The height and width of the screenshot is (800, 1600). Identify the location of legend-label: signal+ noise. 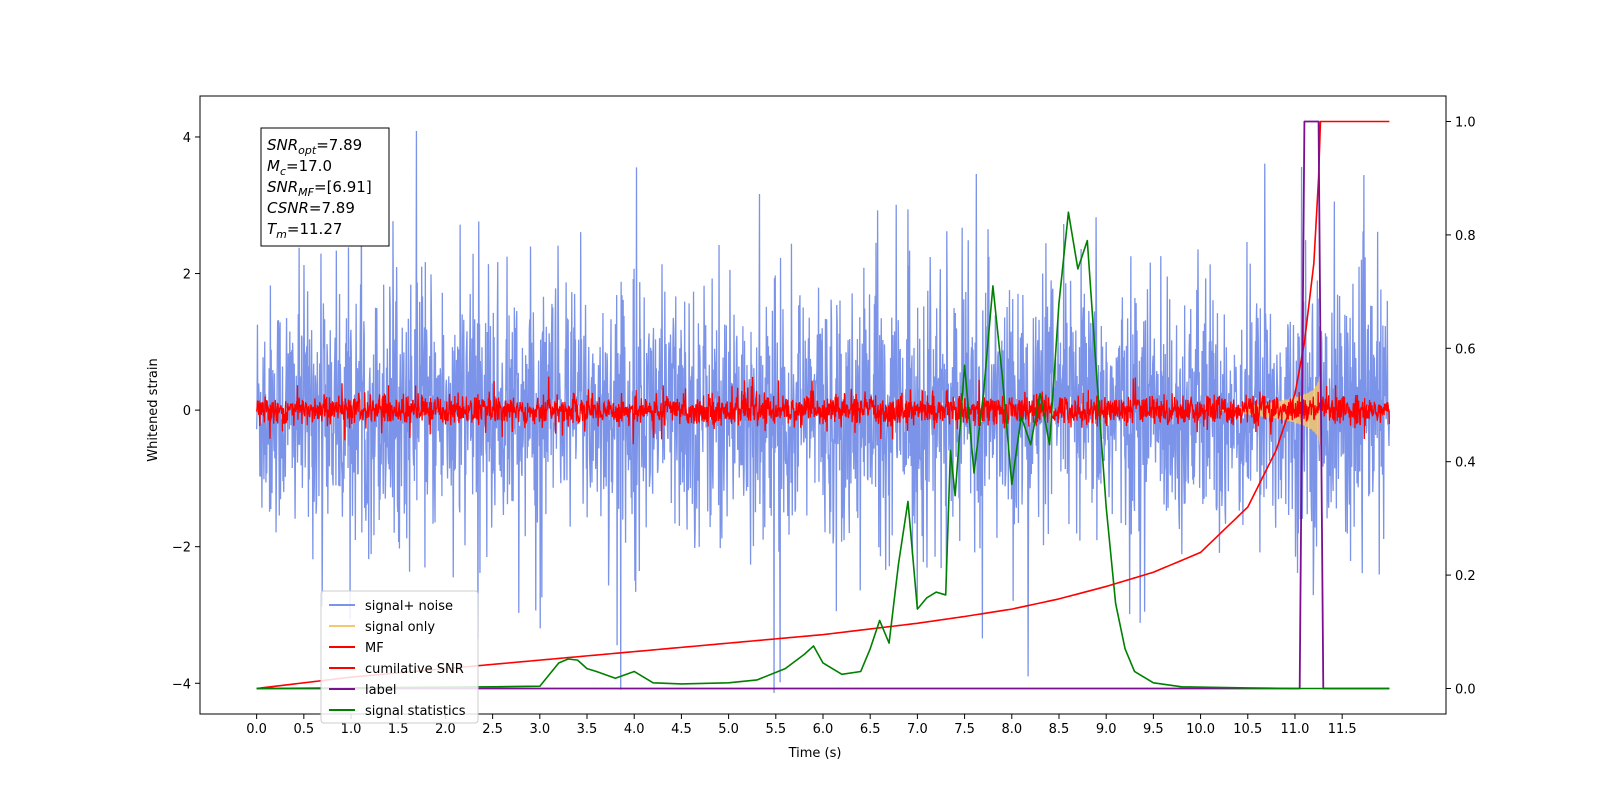
(409, 606).